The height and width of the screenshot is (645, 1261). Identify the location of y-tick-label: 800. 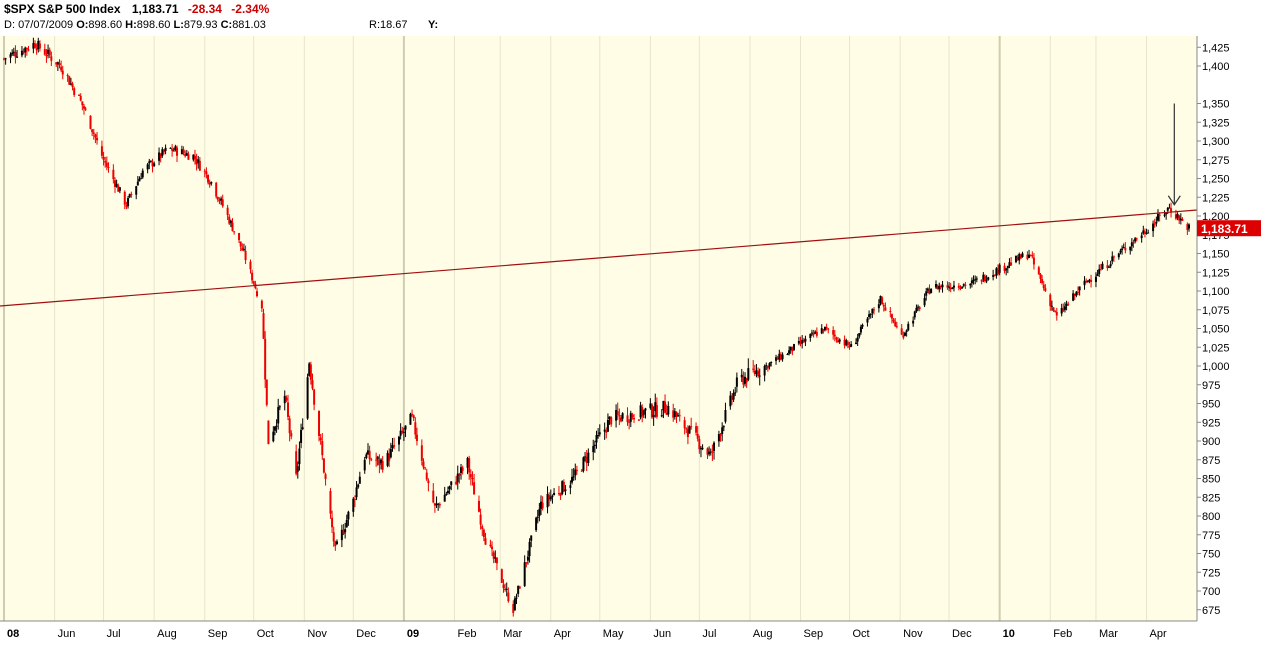
(1211, 517).